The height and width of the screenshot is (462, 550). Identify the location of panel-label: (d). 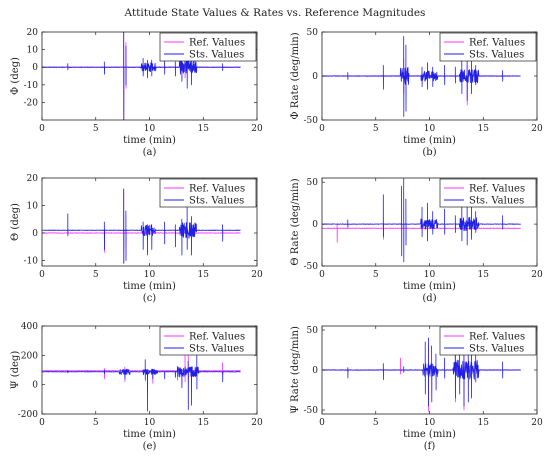
(429, 298).